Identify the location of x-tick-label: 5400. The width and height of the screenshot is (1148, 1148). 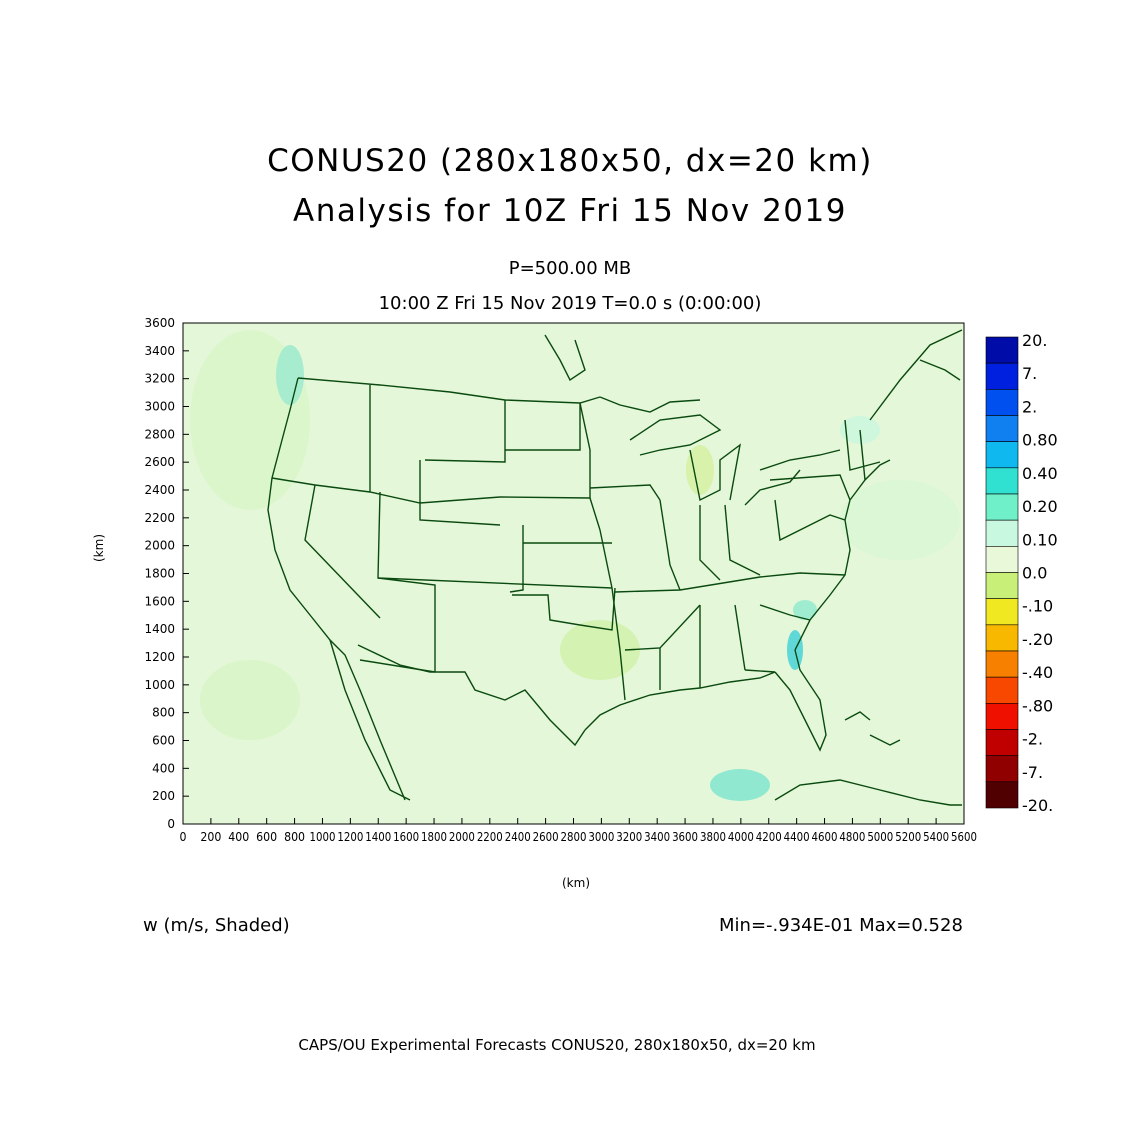
(936, 837).